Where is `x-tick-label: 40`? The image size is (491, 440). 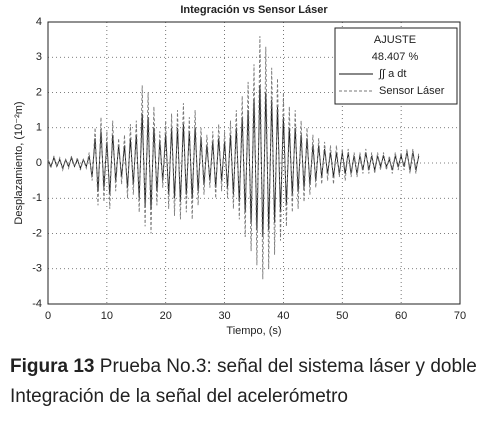 x-tick-label: 40 is located at coordinates (283, 316).